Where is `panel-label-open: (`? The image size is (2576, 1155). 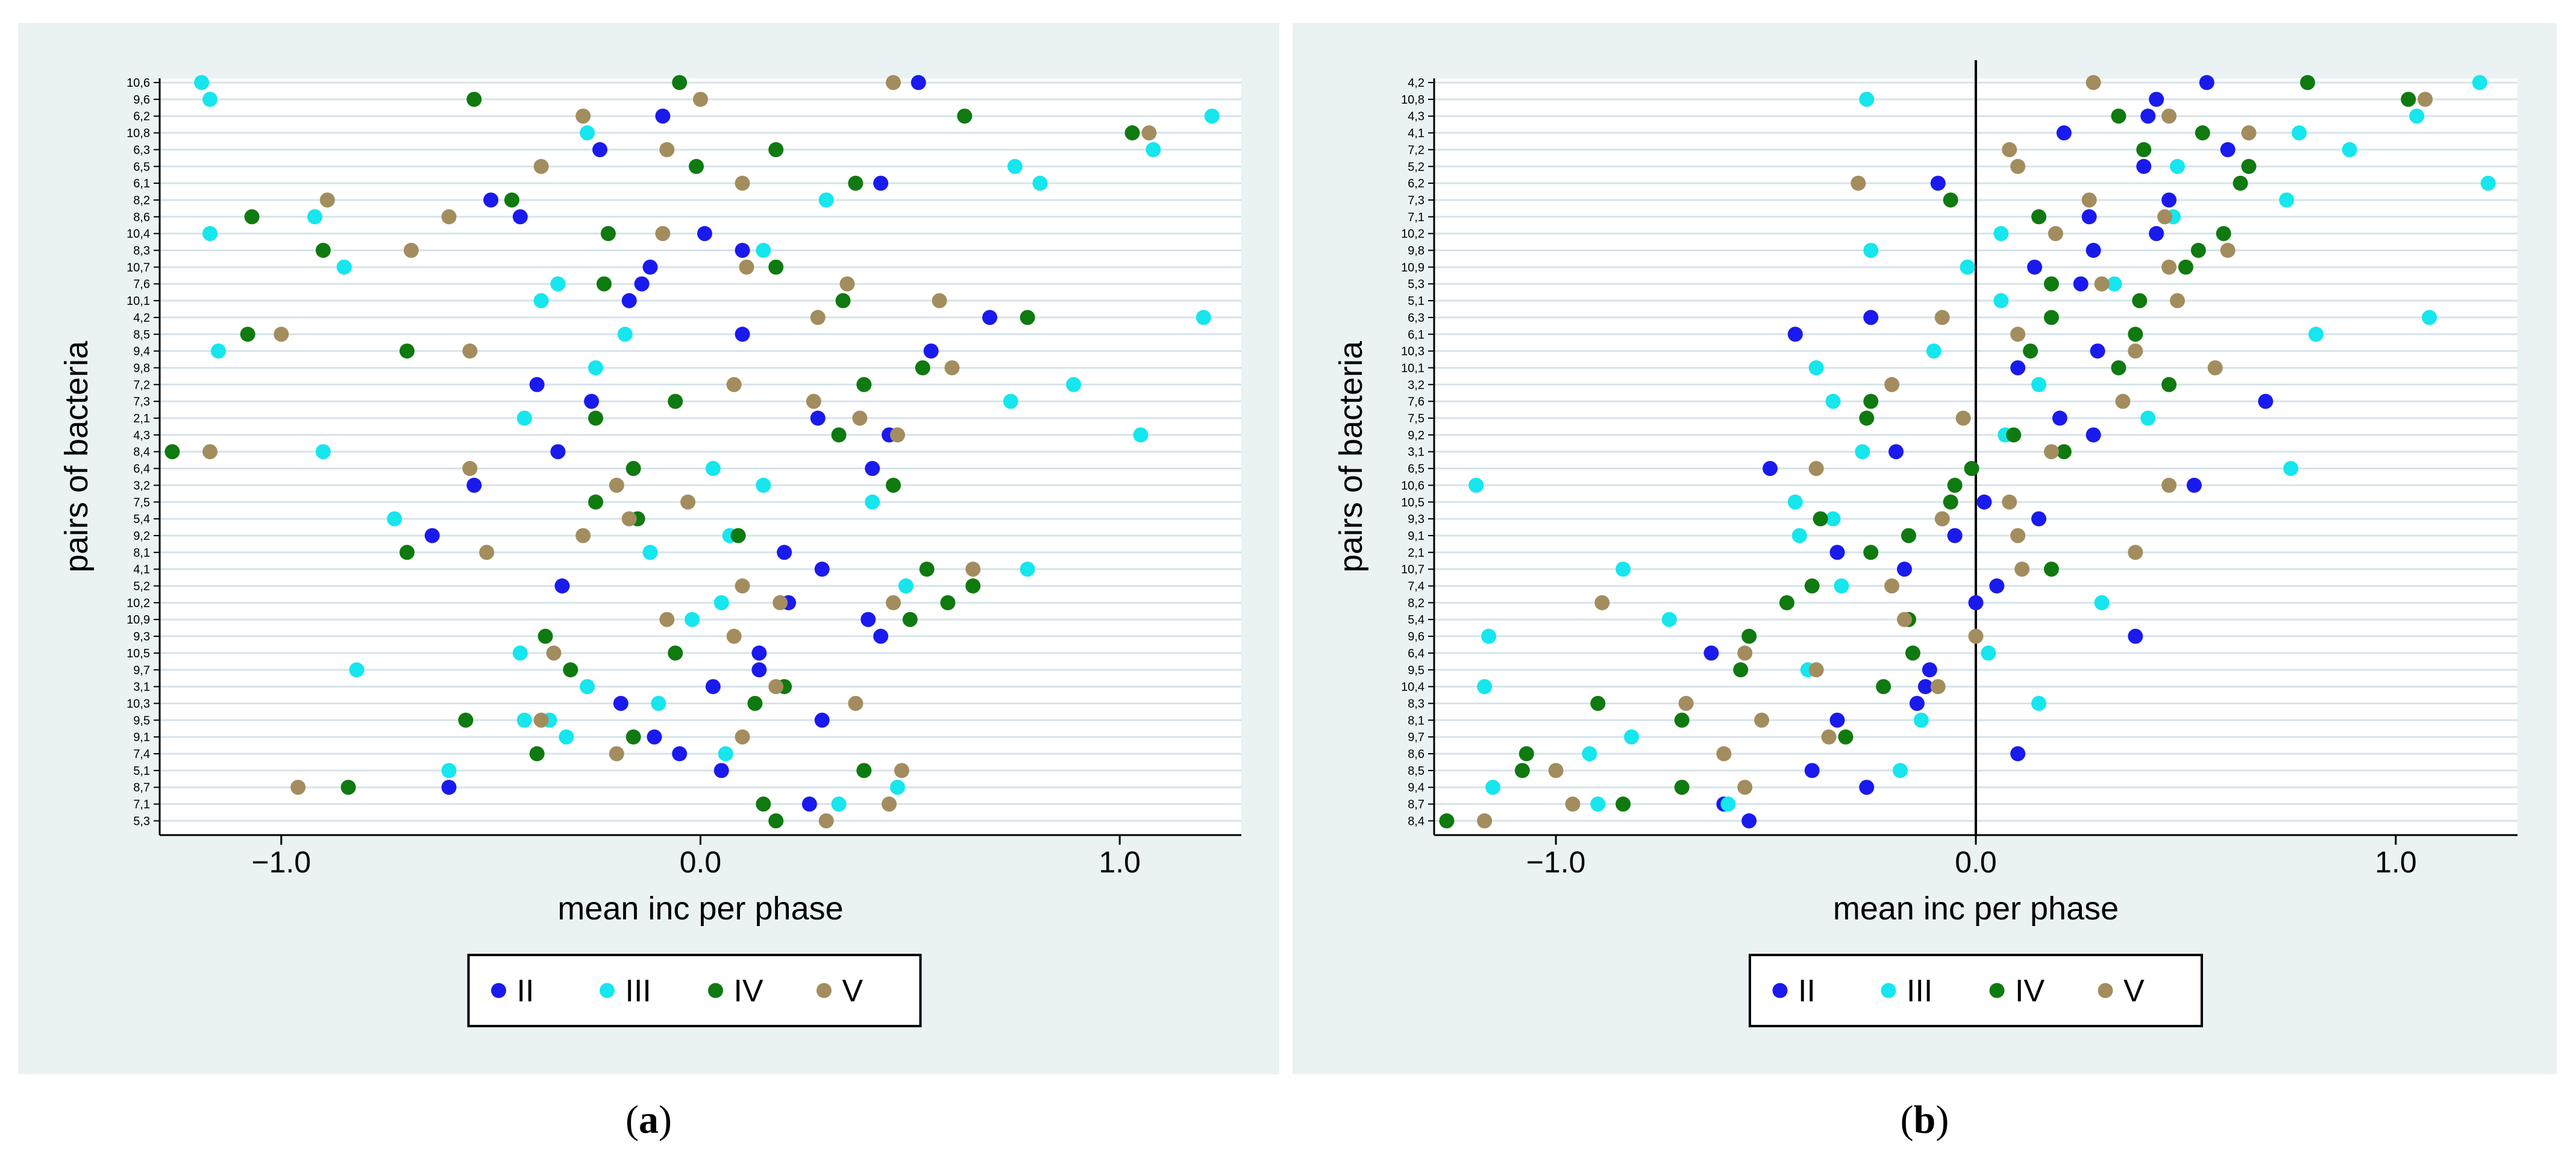 panel-label-open: ( is located at coordinates (1907, 1120).